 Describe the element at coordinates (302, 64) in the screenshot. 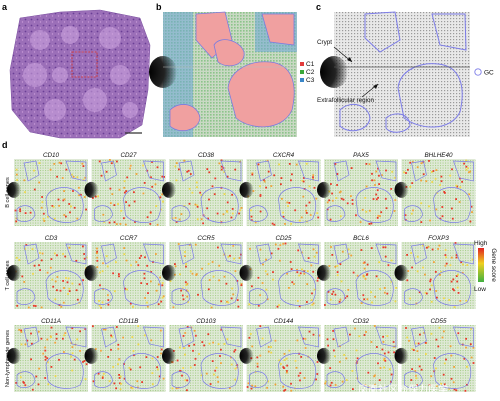

I see `legend-swatch-c1` at that location.